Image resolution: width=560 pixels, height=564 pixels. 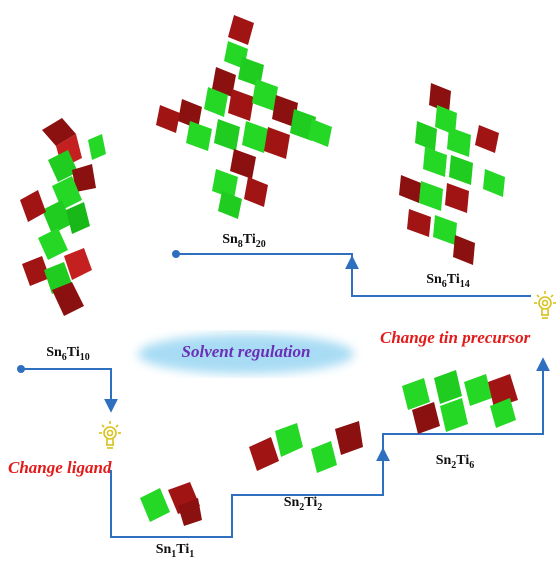 What do you see at coordinates (60, 467) in the screenshot?
I see `change-ligand-label: Change ligand` at bounding box center [60, 467].